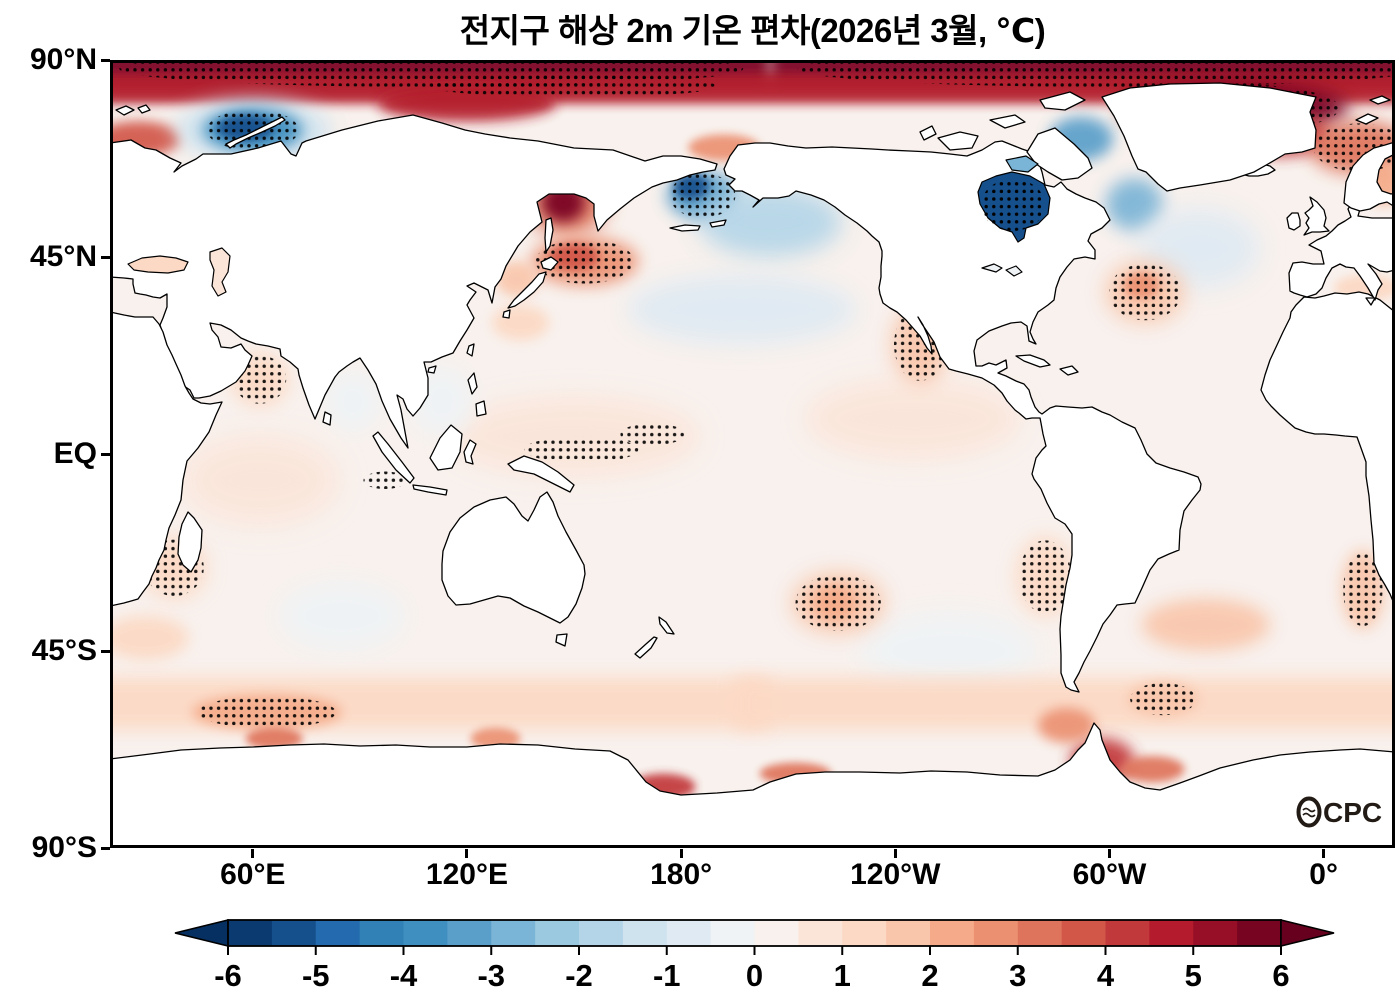  What do you see at coordinates (1163, 699) in the screenshot?
I see `stipple-scotia-warm` at bounding box center [1163, 699].